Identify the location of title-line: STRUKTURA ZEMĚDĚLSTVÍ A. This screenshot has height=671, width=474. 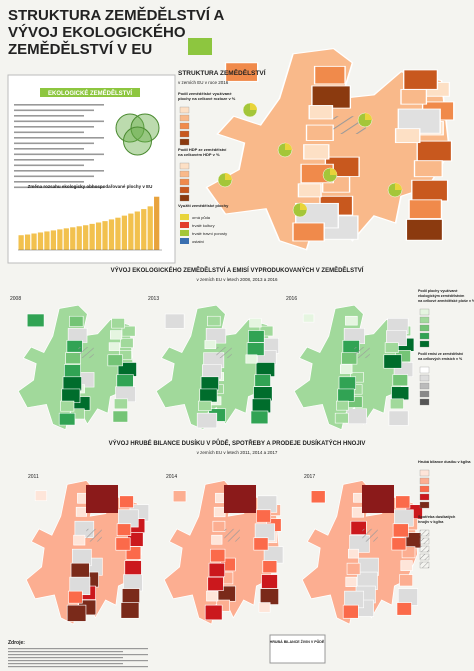
(116, 15).